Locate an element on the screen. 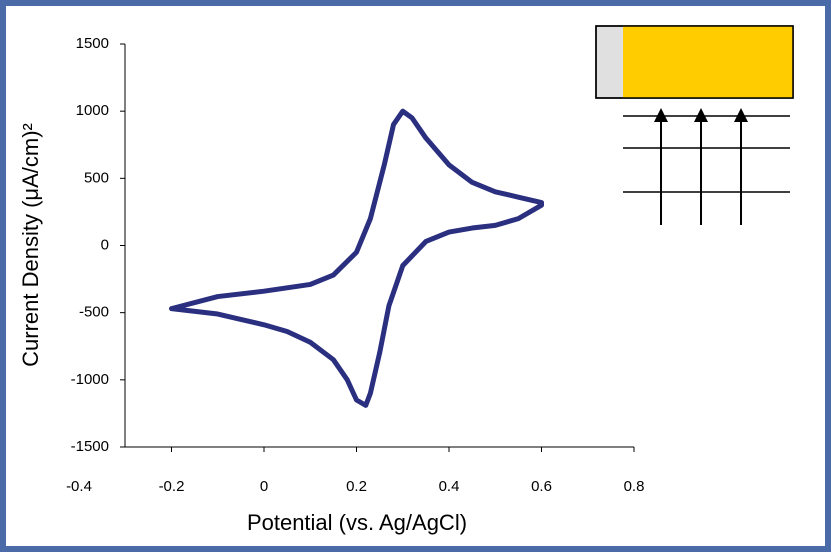 This screenshot has width=831, height=555. x-axis-title: Potential (vs. Ag/AgCl) is located at coordinates (357, 522).